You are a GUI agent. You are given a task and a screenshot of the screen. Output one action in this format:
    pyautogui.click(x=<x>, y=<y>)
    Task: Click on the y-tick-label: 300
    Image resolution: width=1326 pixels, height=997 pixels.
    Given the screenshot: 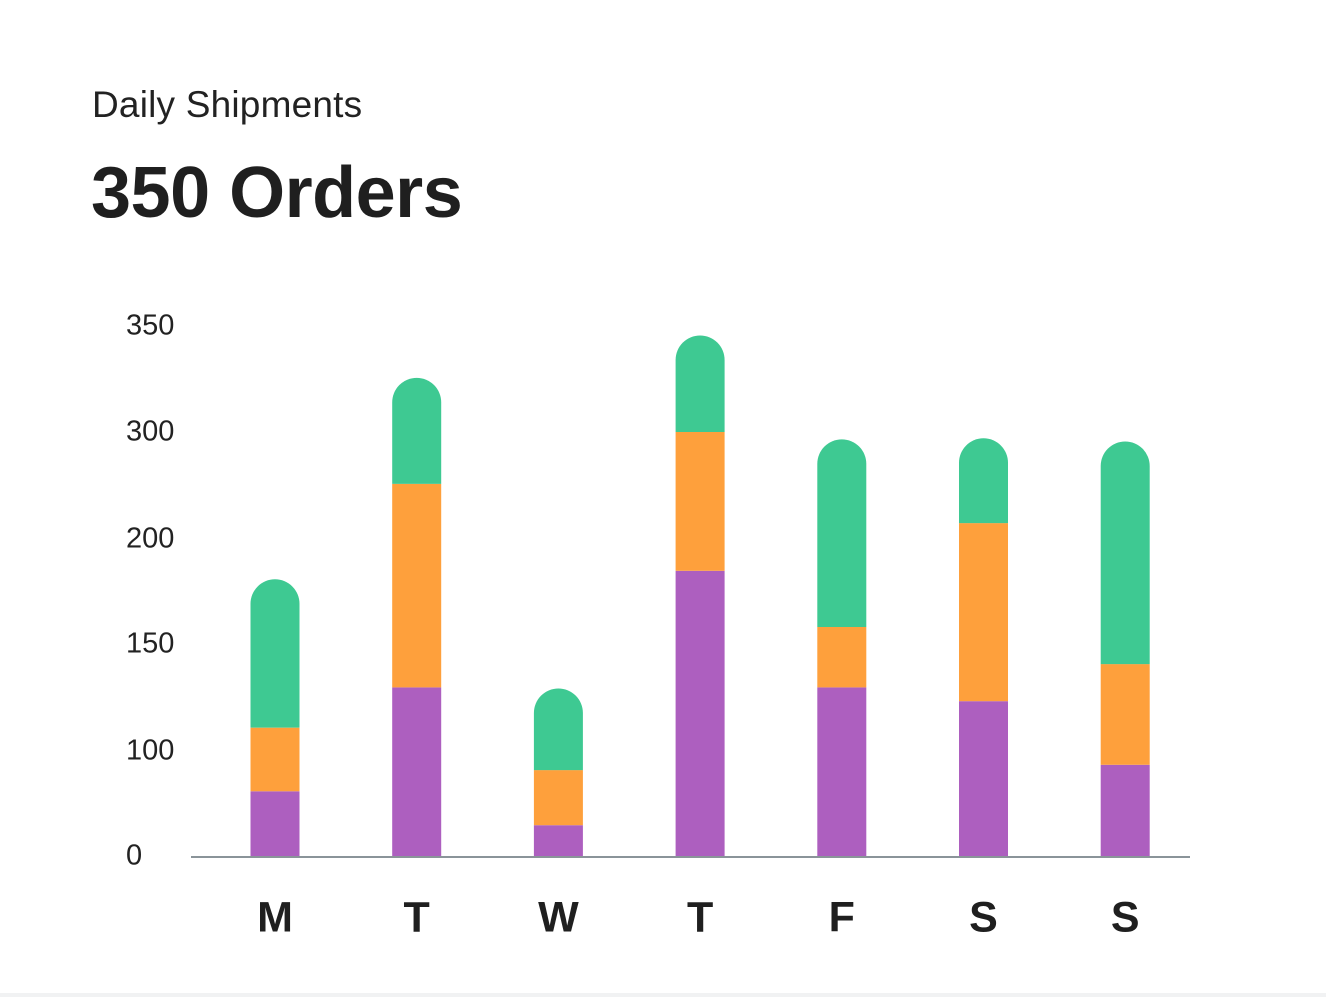 What is the action you would take?
    pyautogui.click(x=150, y=432)
    